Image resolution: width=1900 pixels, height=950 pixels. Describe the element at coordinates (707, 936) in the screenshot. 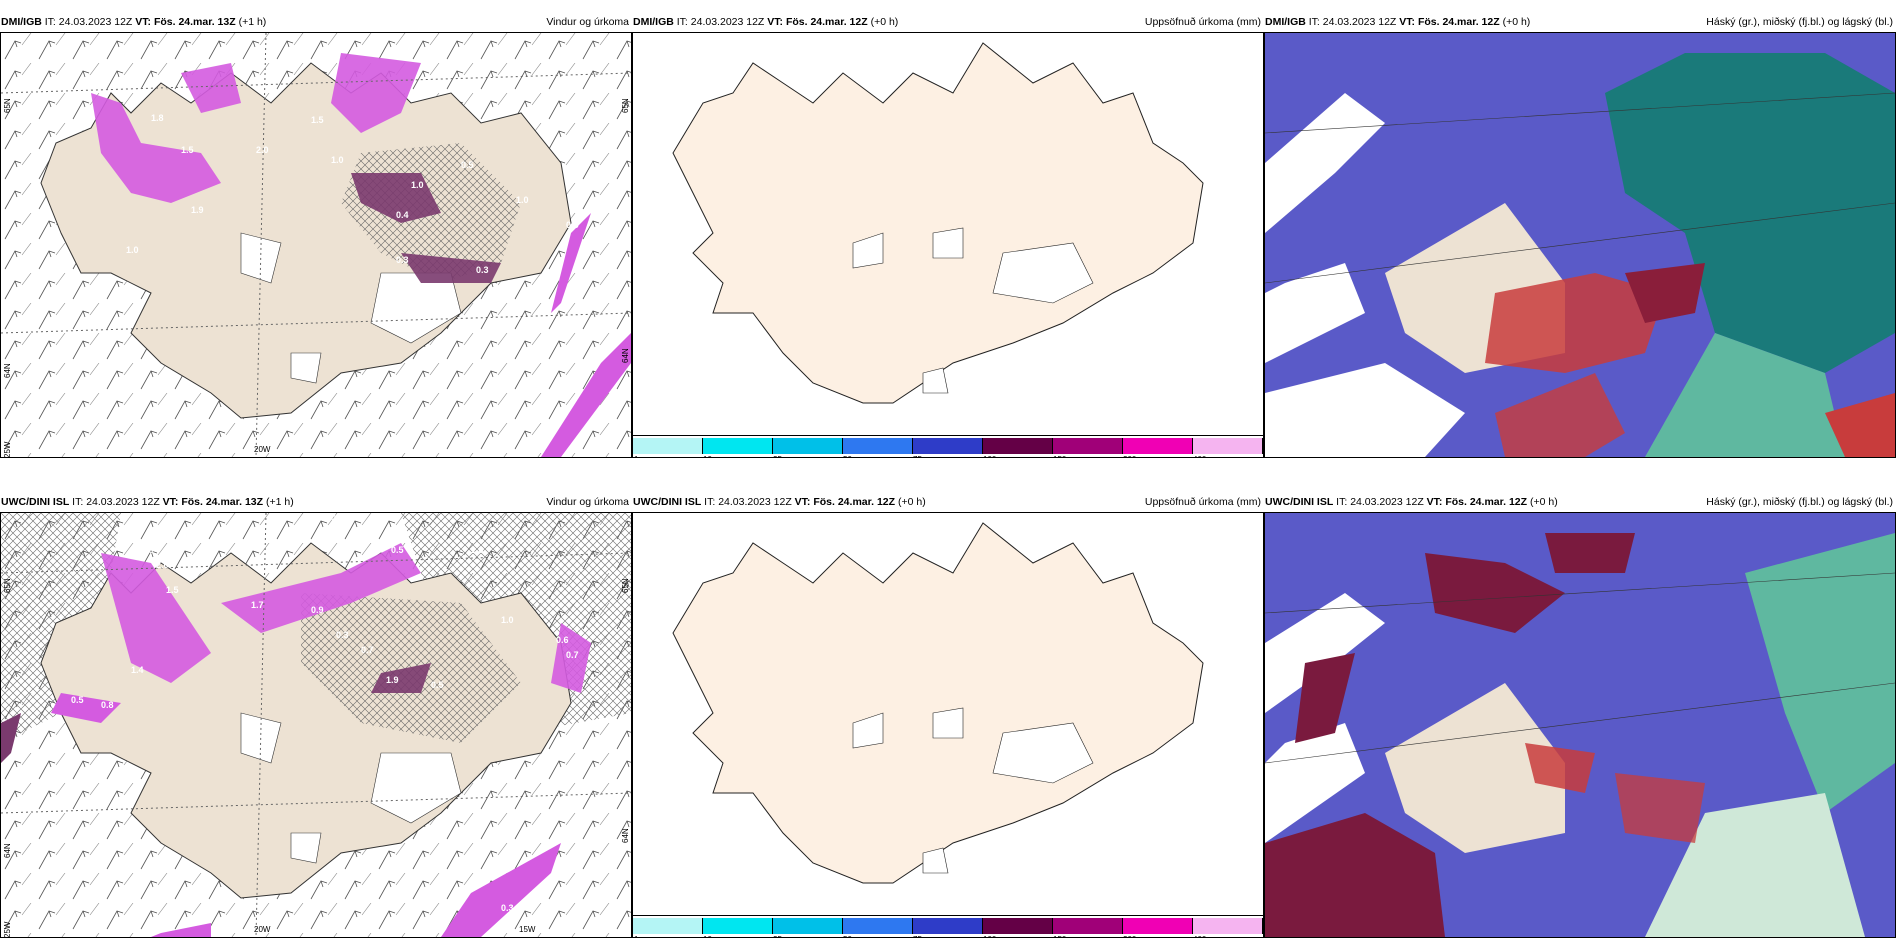

I see `colorbar-tick: 10` at that location.